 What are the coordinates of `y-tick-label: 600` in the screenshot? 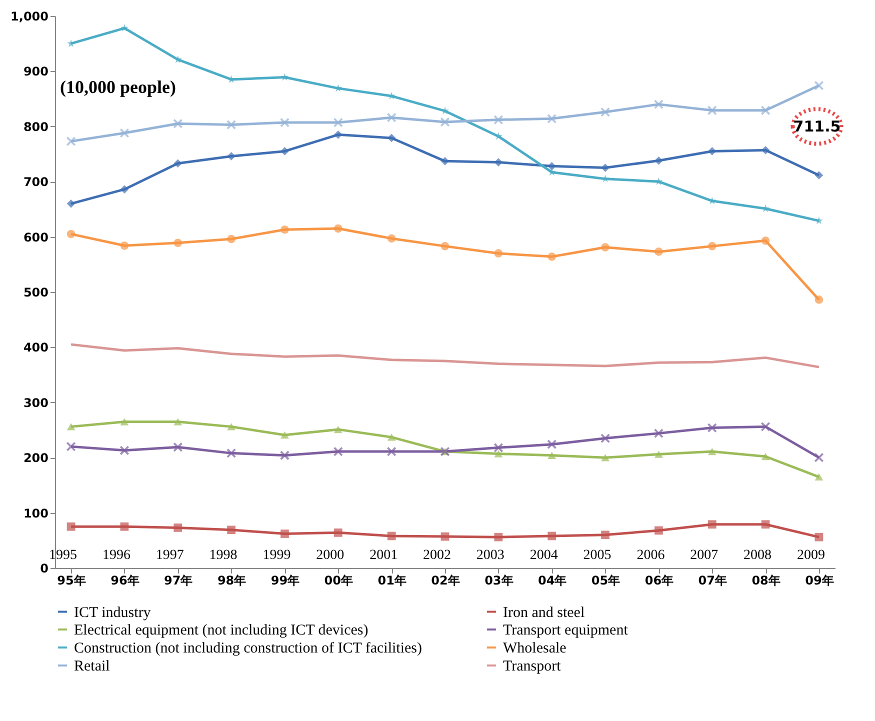 It's located at (35, 237).